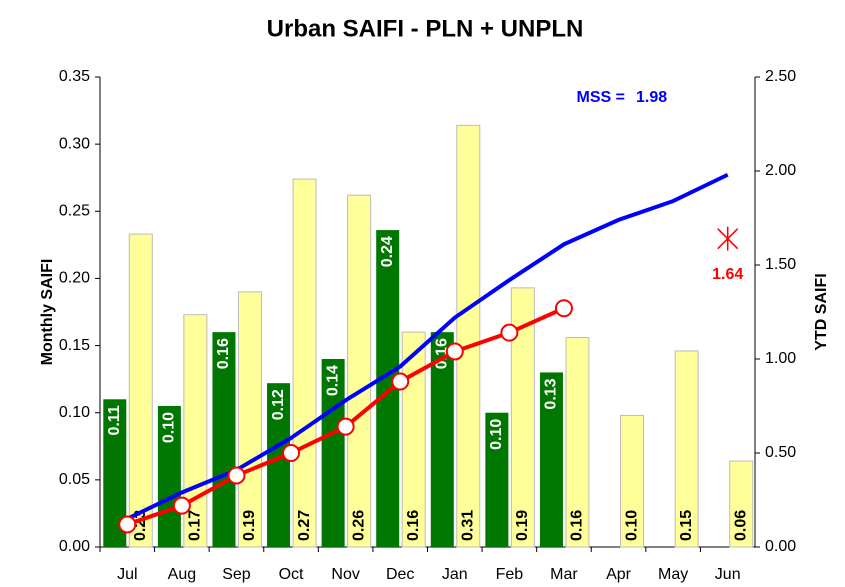 This screenshot has height=587, width=845. What do you see at coordinates (345, 574) in the screenshot?
I see `x-tick-label: Nov` at bounding box center [345, 574].